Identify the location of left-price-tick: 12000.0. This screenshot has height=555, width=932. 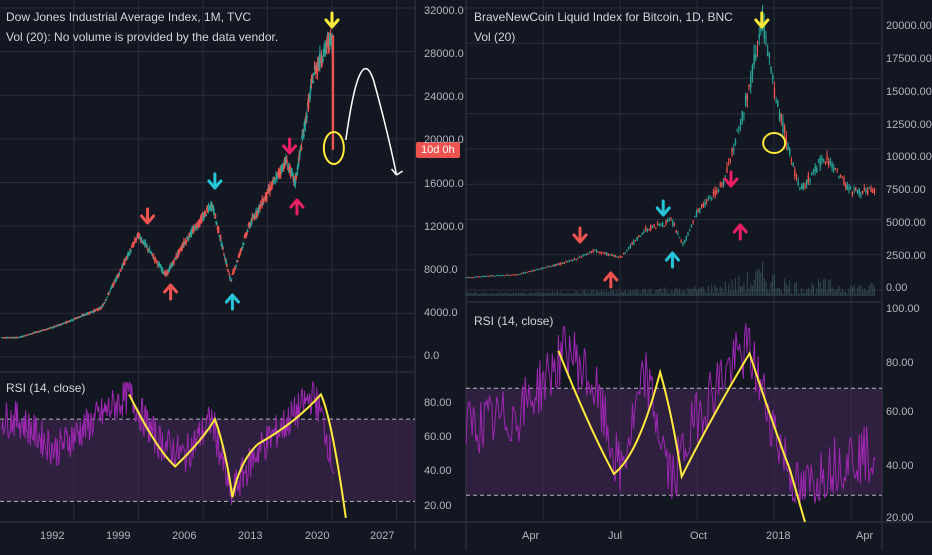
(444, 227).